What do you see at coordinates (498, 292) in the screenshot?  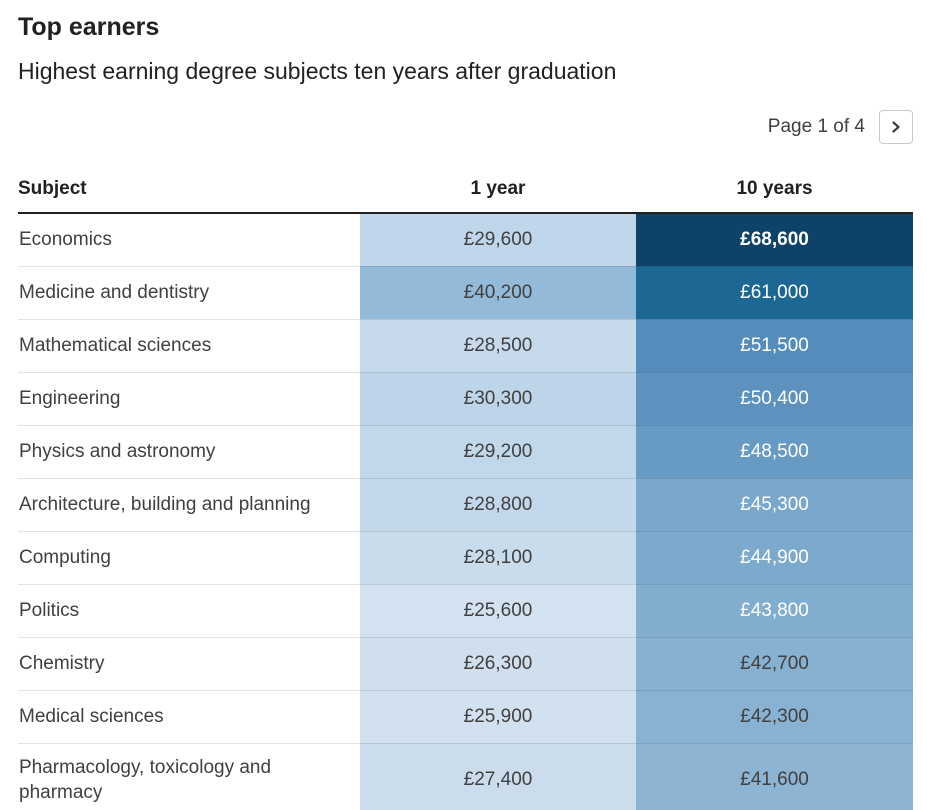 I see `value-cell-1-year: £40,200` at bounding box center [498, 292].